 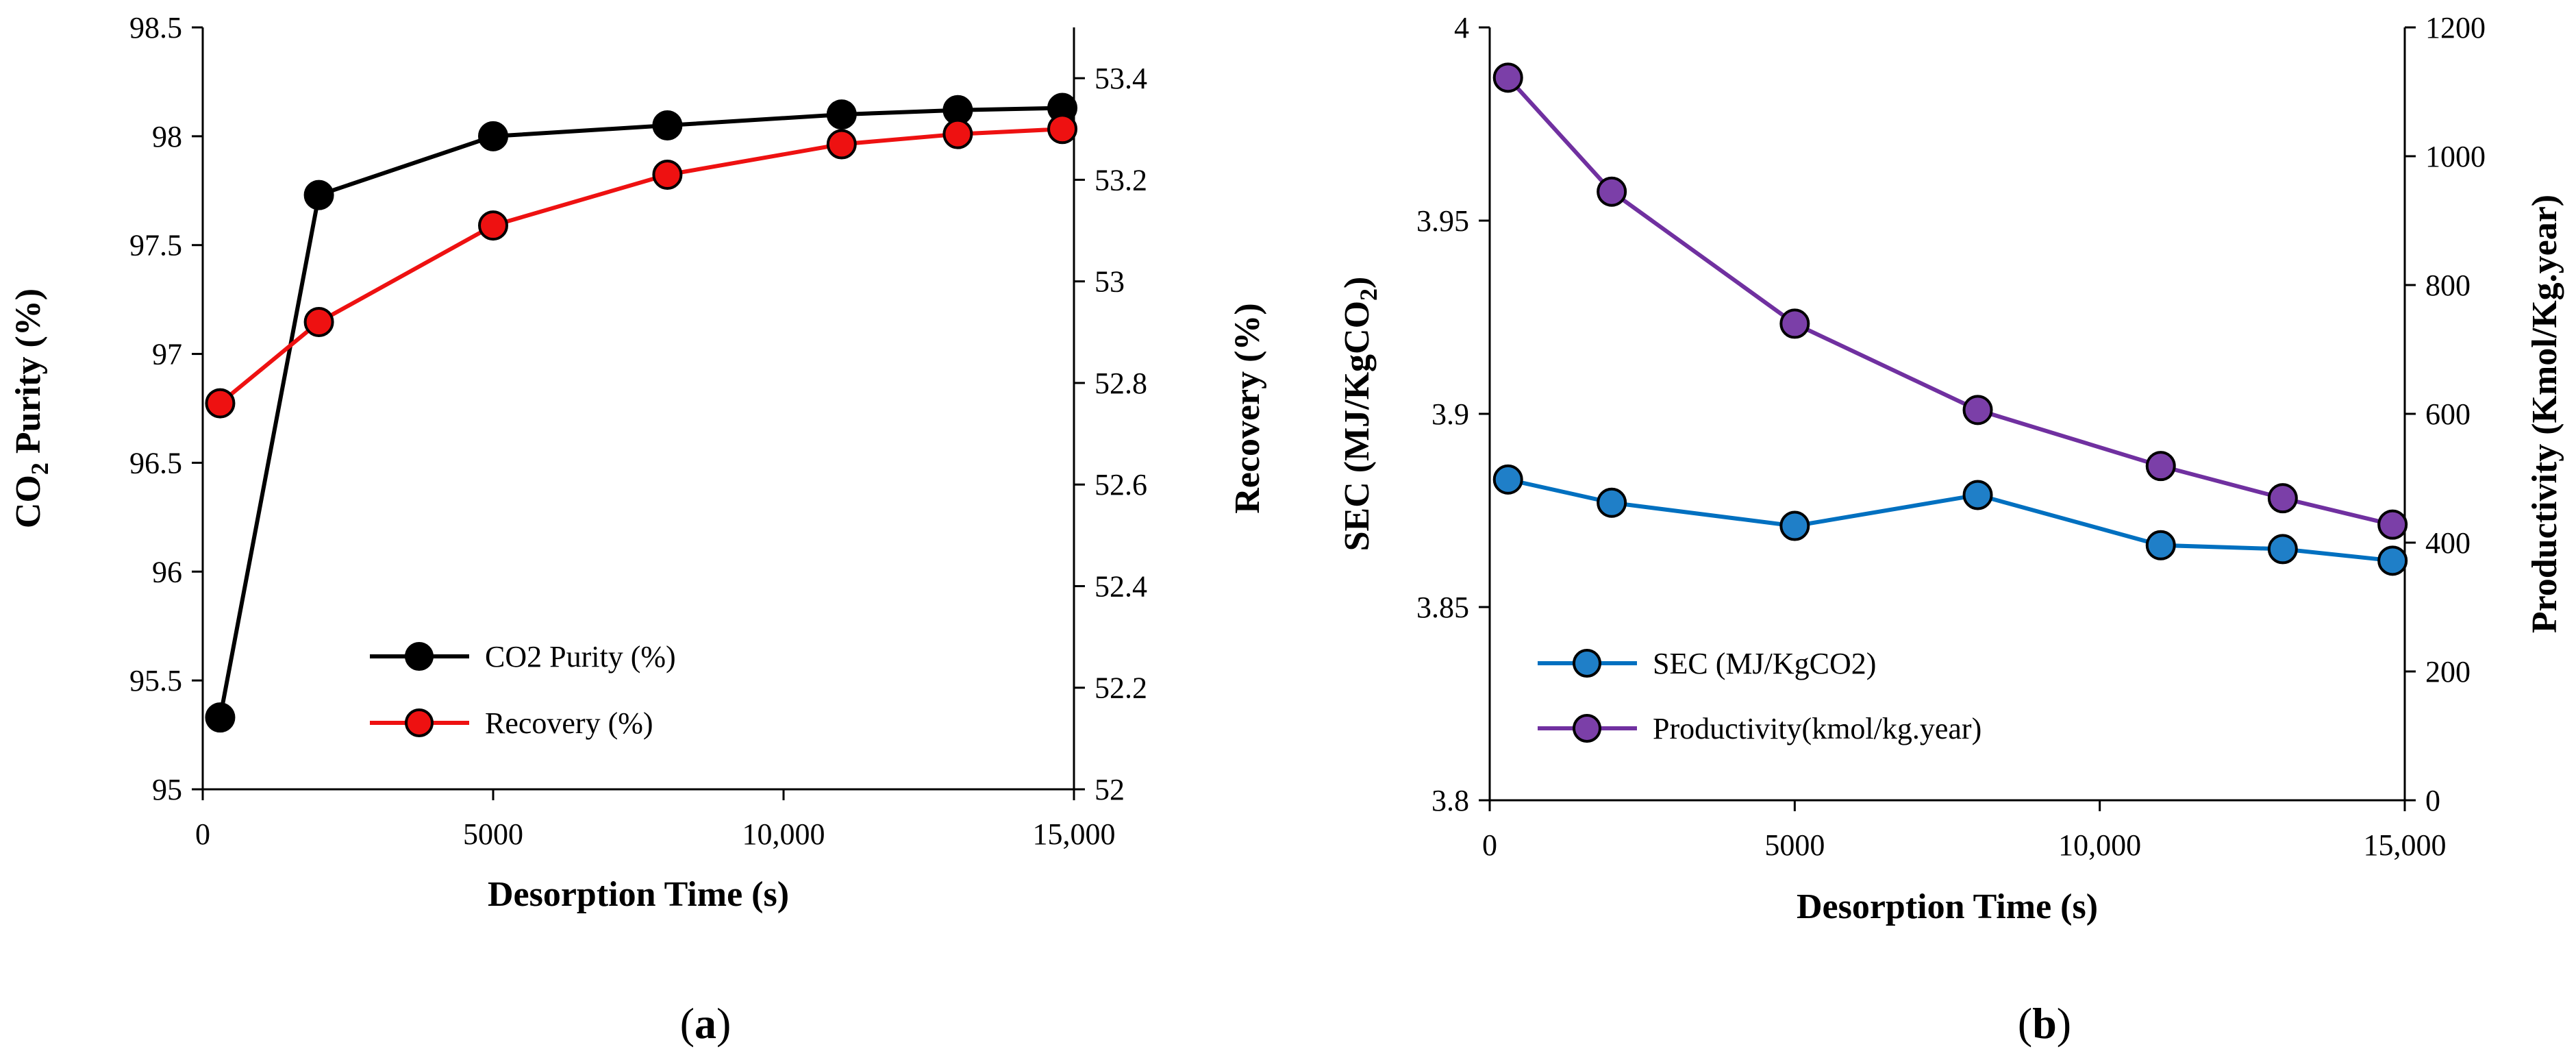 I want to click on y-left-tick-label: 95.5, so click(x=155, y=680).